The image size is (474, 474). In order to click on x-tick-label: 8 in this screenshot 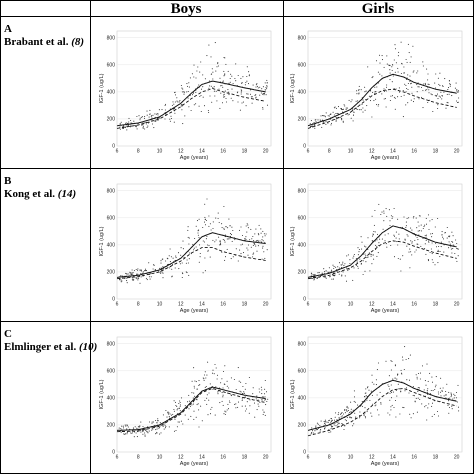, I will do `click(329, 152)`.